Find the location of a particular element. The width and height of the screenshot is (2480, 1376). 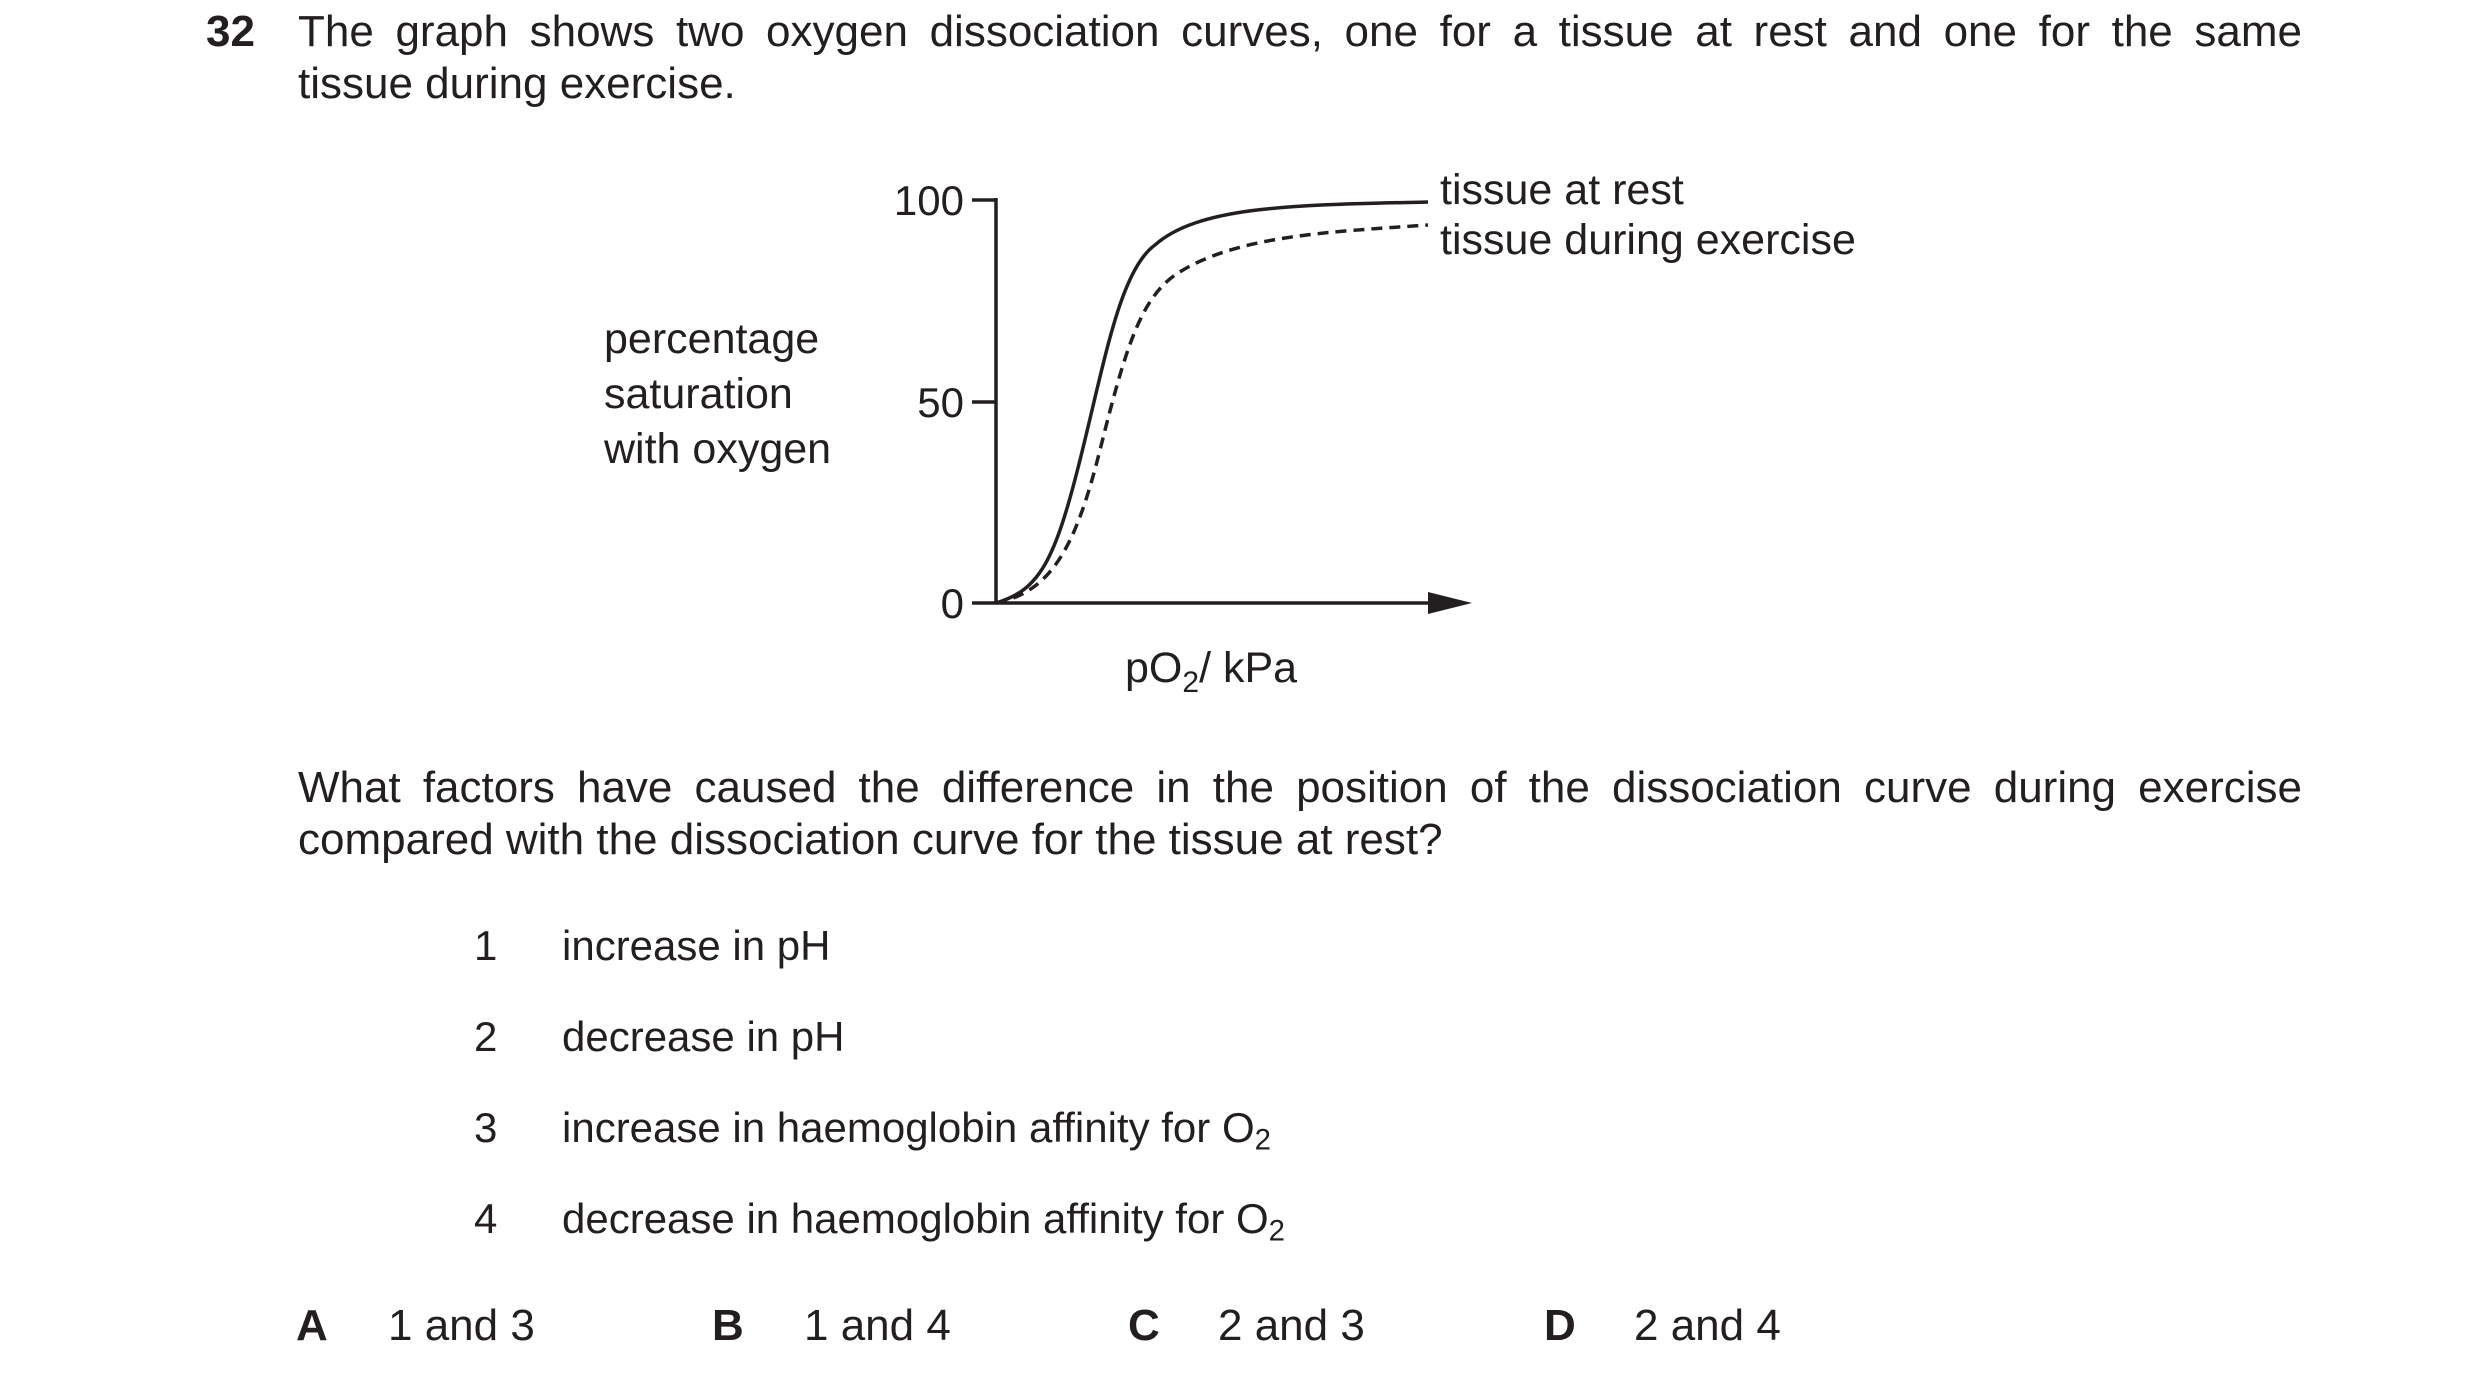

legend-label-tissue-during-exercise: tissue during exercise is located at coordinates (1648, 240).